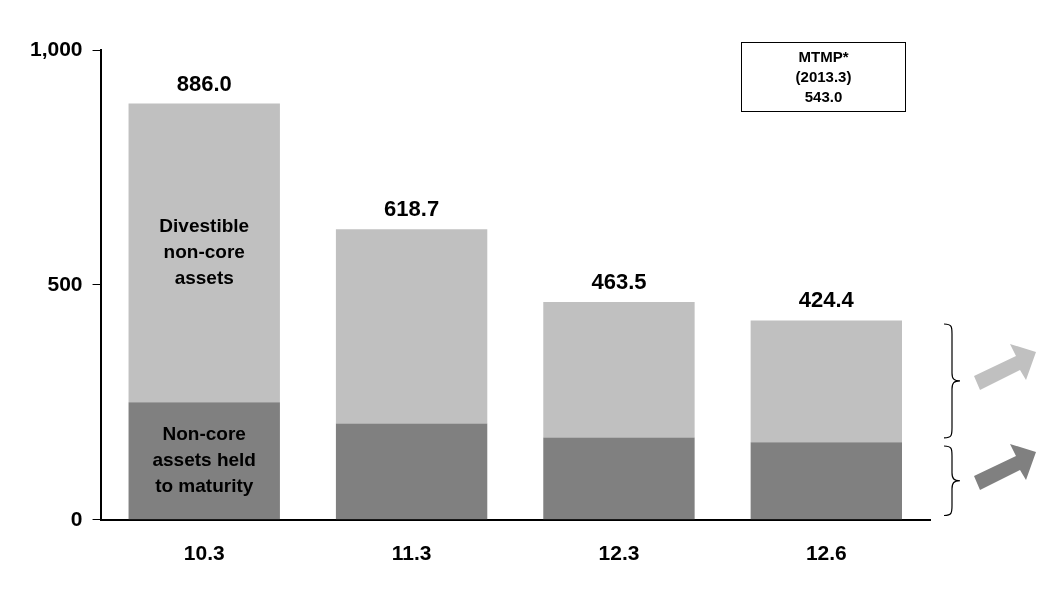 This screenshot has height=591, width=1040. I want to click on total-label: 424.4, so click(826, 300).